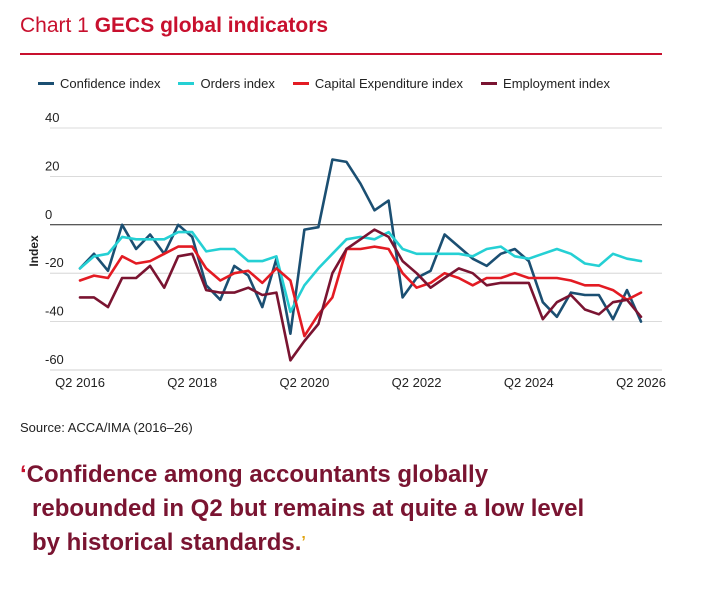 The image size is (704, 596). What do you see at coordinates (529, 382) in the screenshot?
I see `x-tick-label: Q2 2024` at bounding box center [529, 382].